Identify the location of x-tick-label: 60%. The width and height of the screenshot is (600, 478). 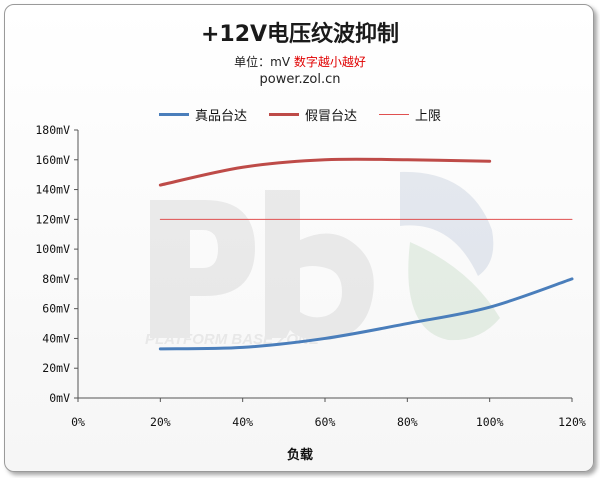
(325, 422).